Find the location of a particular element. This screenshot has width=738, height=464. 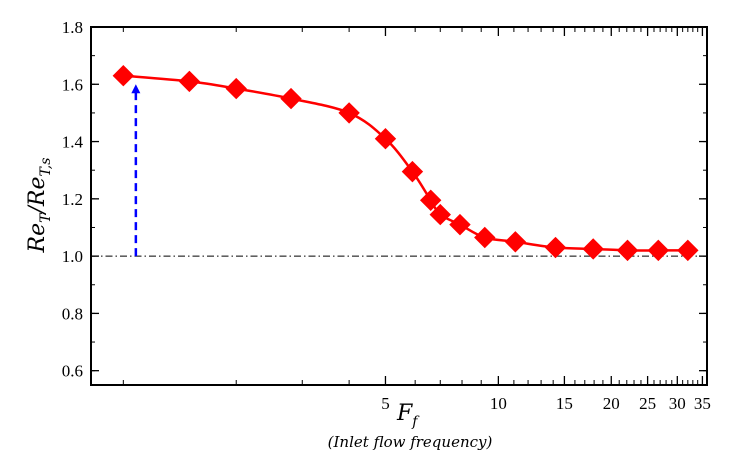

x-tick-label: 20 is located at coordinates (611, 403).